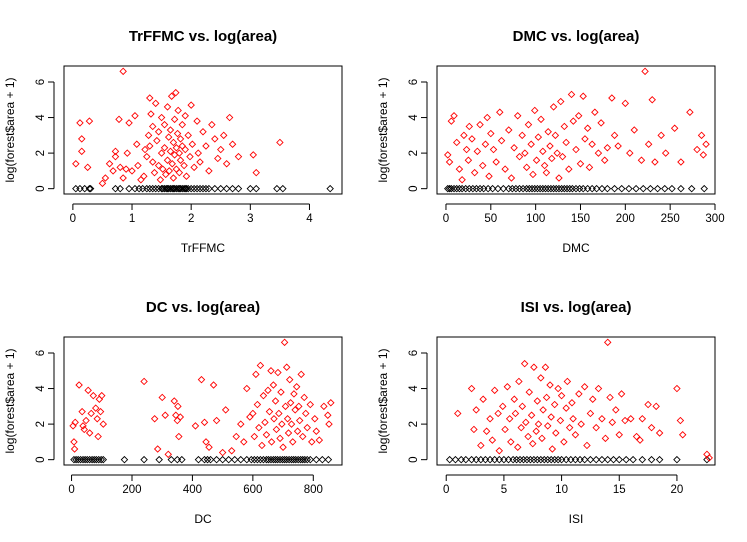  I want to click on y-tick-label: 0, so click(414, 459).